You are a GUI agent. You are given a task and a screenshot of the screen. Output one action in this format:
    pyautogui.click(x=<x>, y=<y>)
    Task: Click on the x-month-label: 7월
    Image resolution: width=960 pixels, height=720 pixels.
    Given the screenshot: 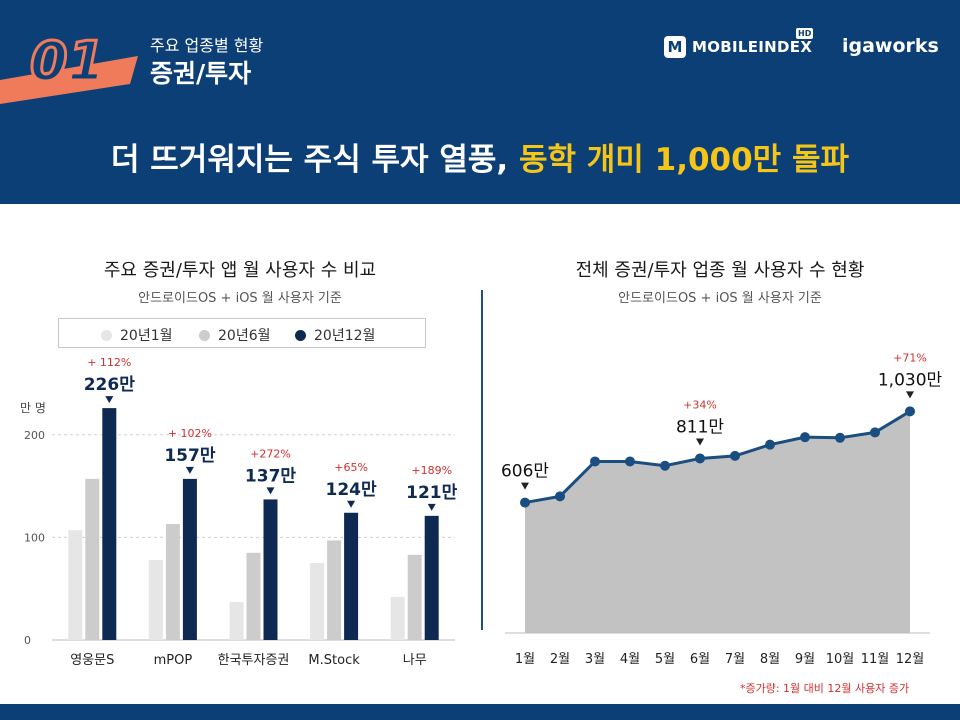 What is the action you would take?
    pyautogui.click(x=735, y=659)
    